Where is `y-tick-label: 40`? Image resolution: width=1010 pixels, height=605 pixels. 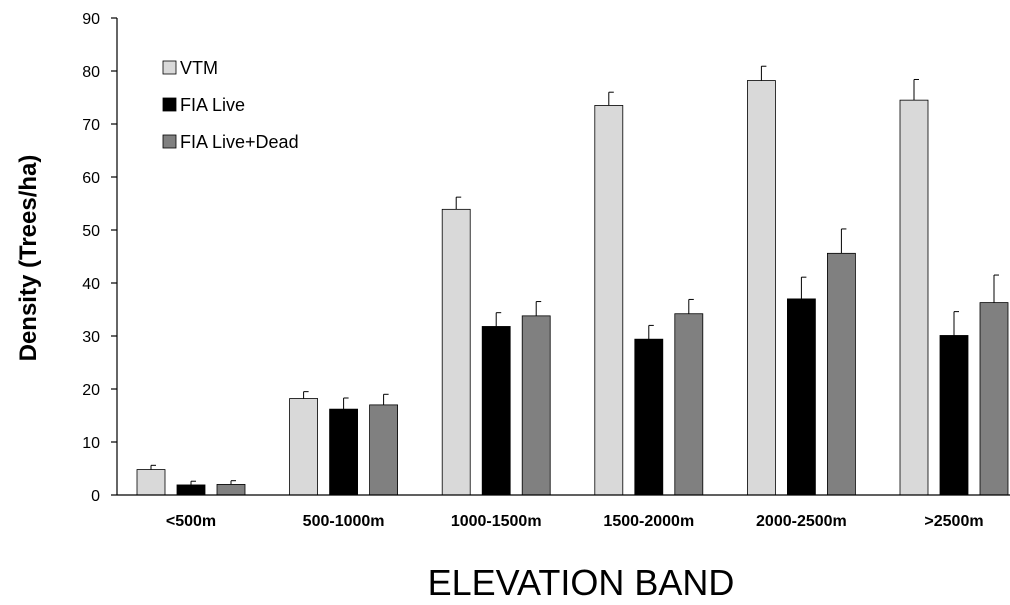
y-tick-label: 40 is located at coordinates (91, 284).